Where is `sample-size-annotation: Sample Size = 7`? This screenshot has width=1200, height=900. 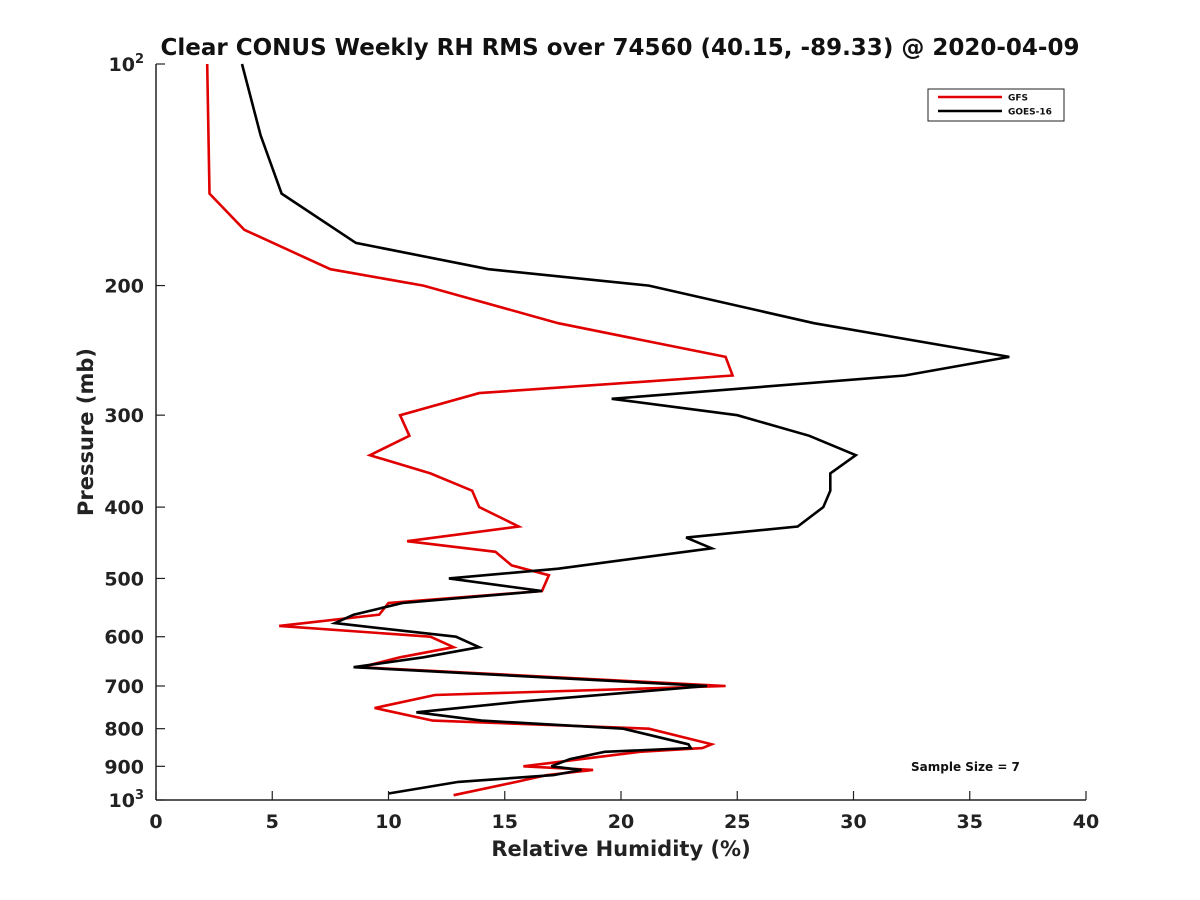
sample-size-annotation: Sample Size = 7 is located at coordinates (965, 767).